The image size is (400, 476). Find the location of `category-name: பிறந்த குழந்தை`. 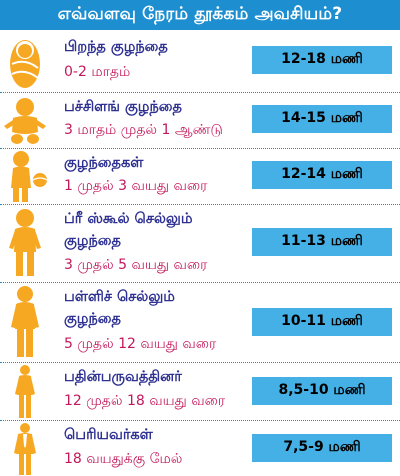

category-name: பிறந்த குழந்தை is located at coordinates (116, 47).